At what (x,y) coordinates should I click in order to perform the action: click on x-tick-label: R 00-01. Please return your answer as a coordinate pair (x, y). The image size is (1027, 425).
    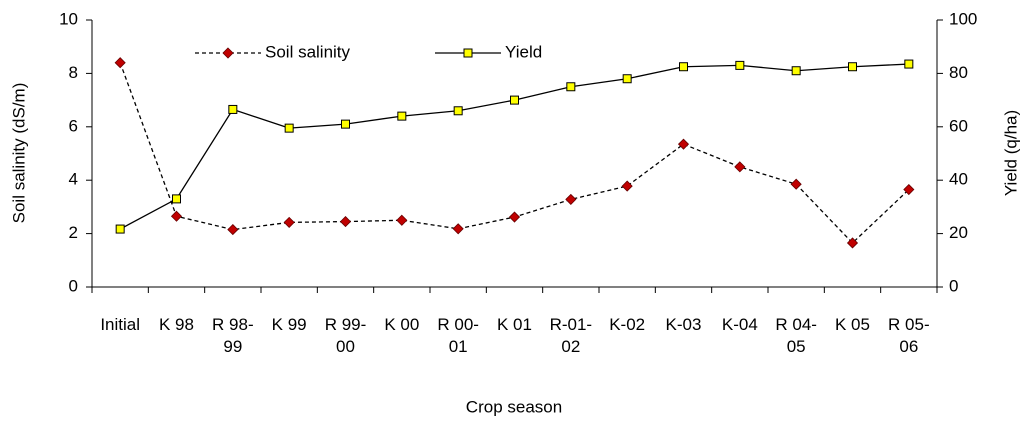
    Looking at the image, I should click on (458, 335).